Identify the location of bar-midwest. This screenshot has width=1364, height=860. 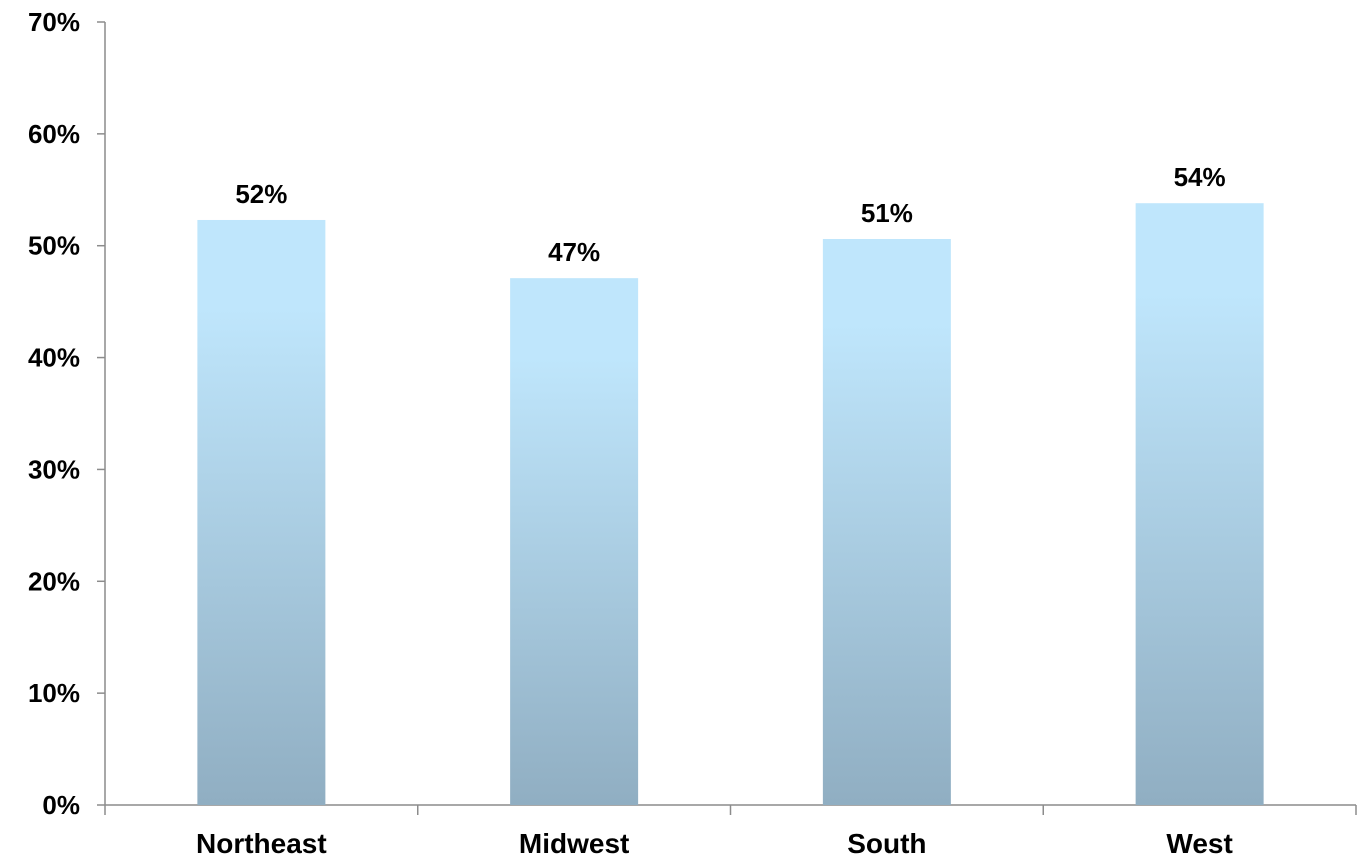
(574, 542).